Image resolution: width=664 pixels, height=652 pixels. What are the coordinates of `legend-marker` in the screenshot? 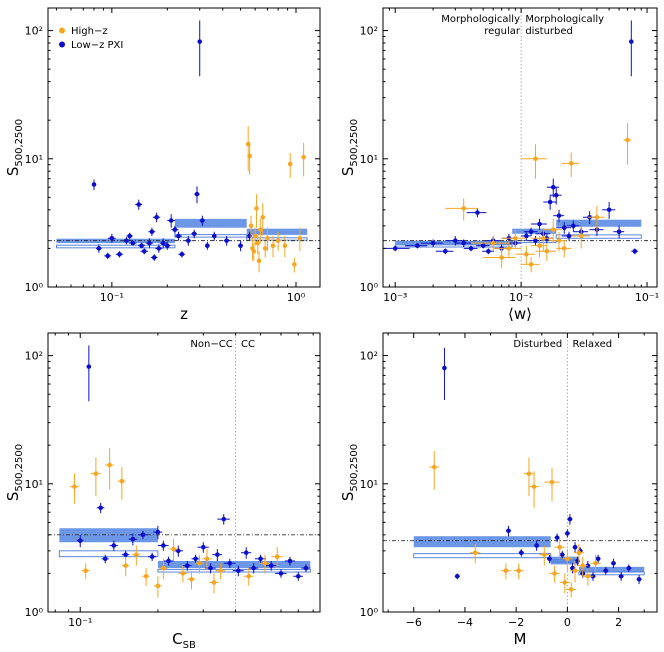 It's located at (62, 30).